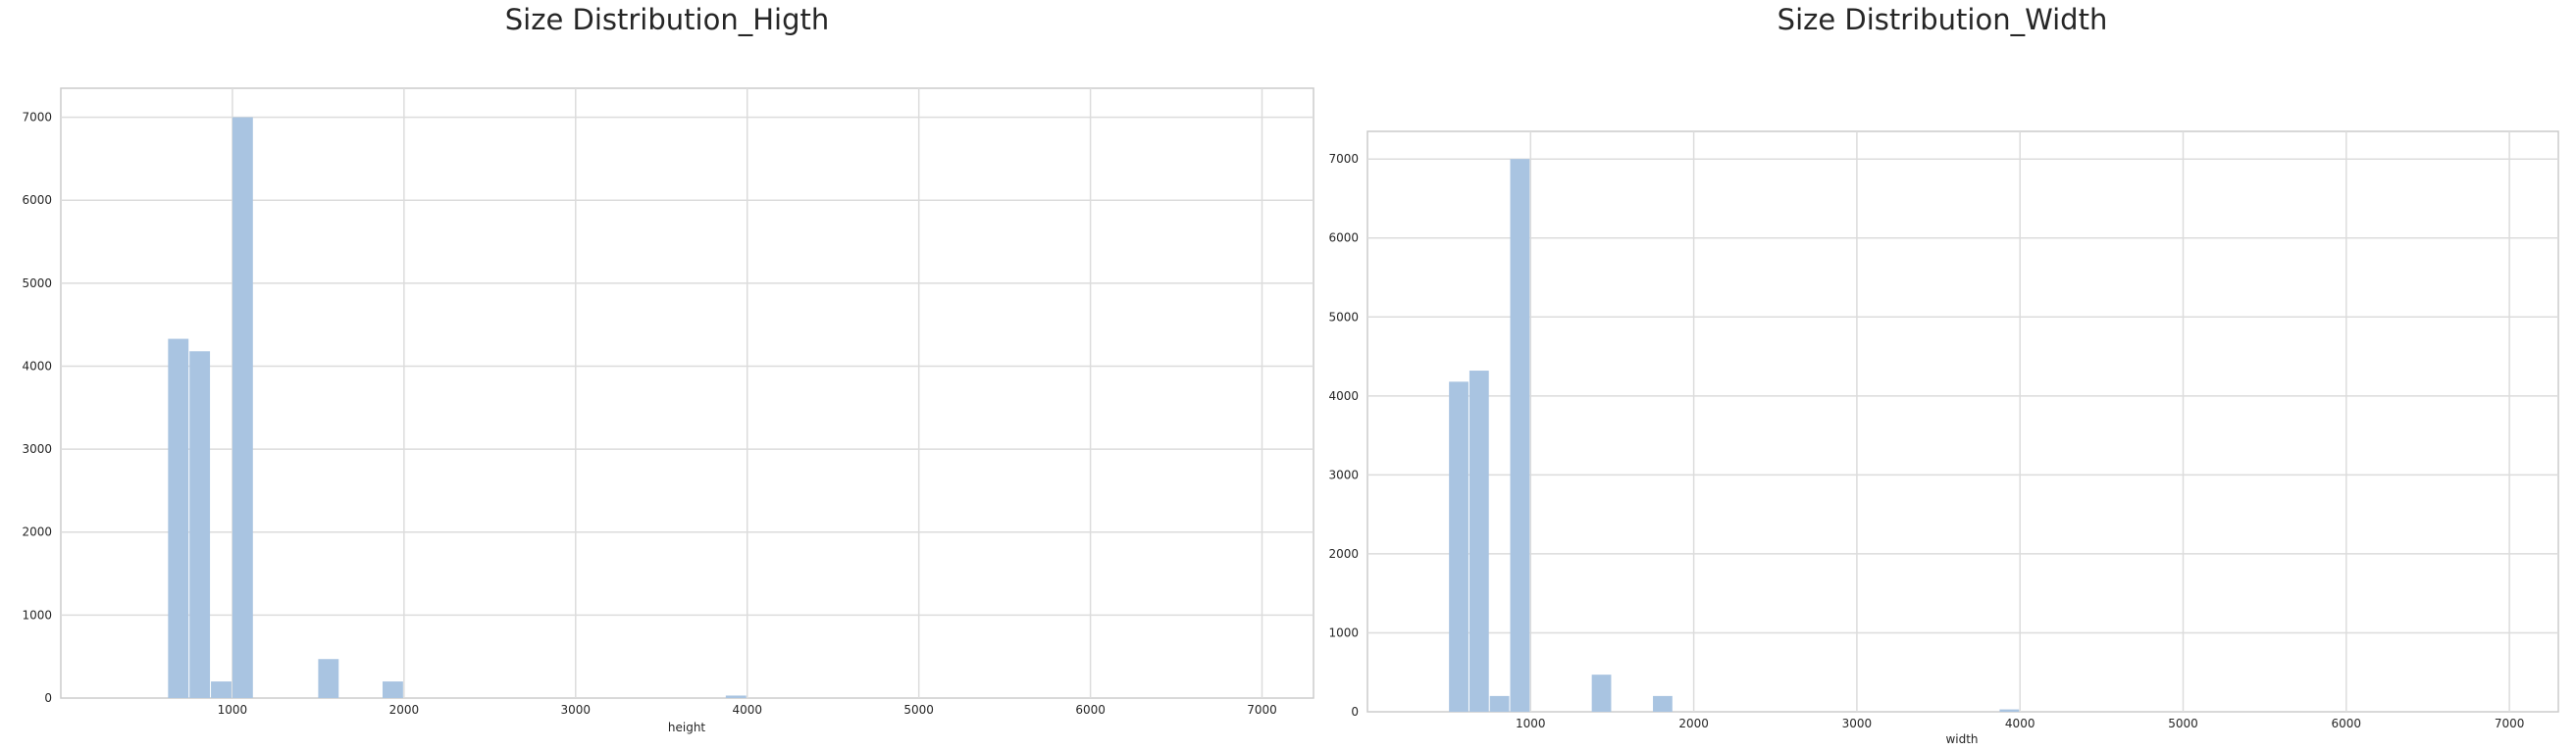  What do you see at coordinates (667, 19) in the screenshot?
I see `chart-title: Size Distribution_Higth` at bounding box center [667, 19].